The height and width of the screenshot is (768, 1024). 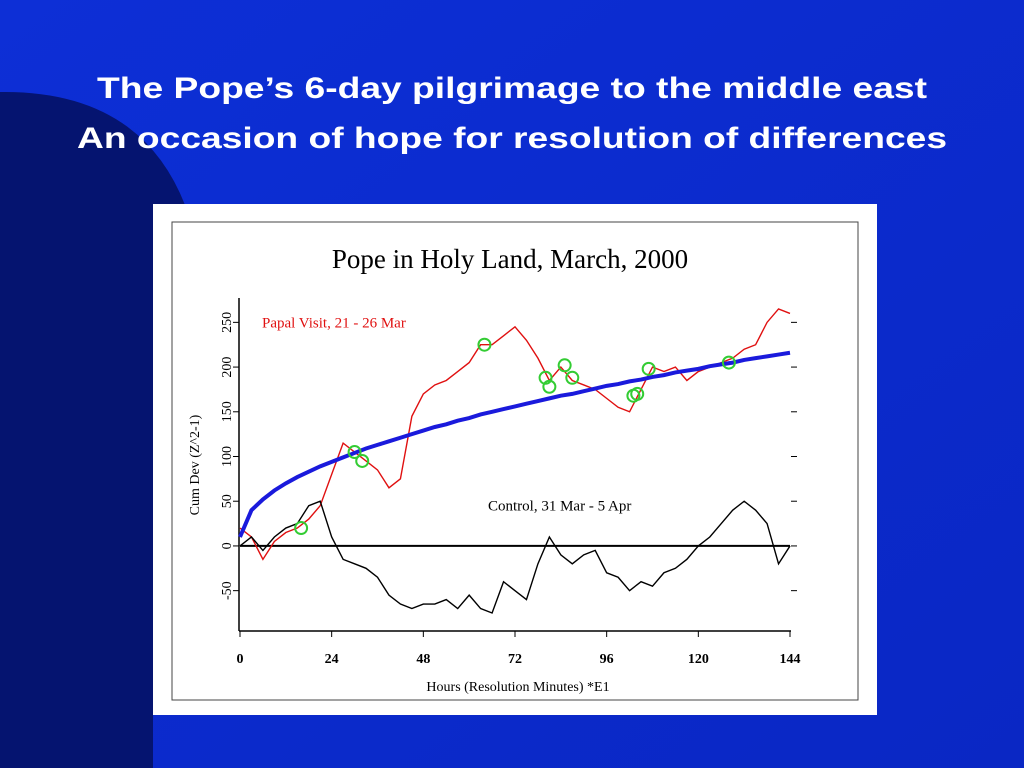 What do you see at coordinates (517, 687) in the screenshot?
I see `x-axis-label: Hours (Resolution Minutes) *E1` at bounding box center [517, 687].